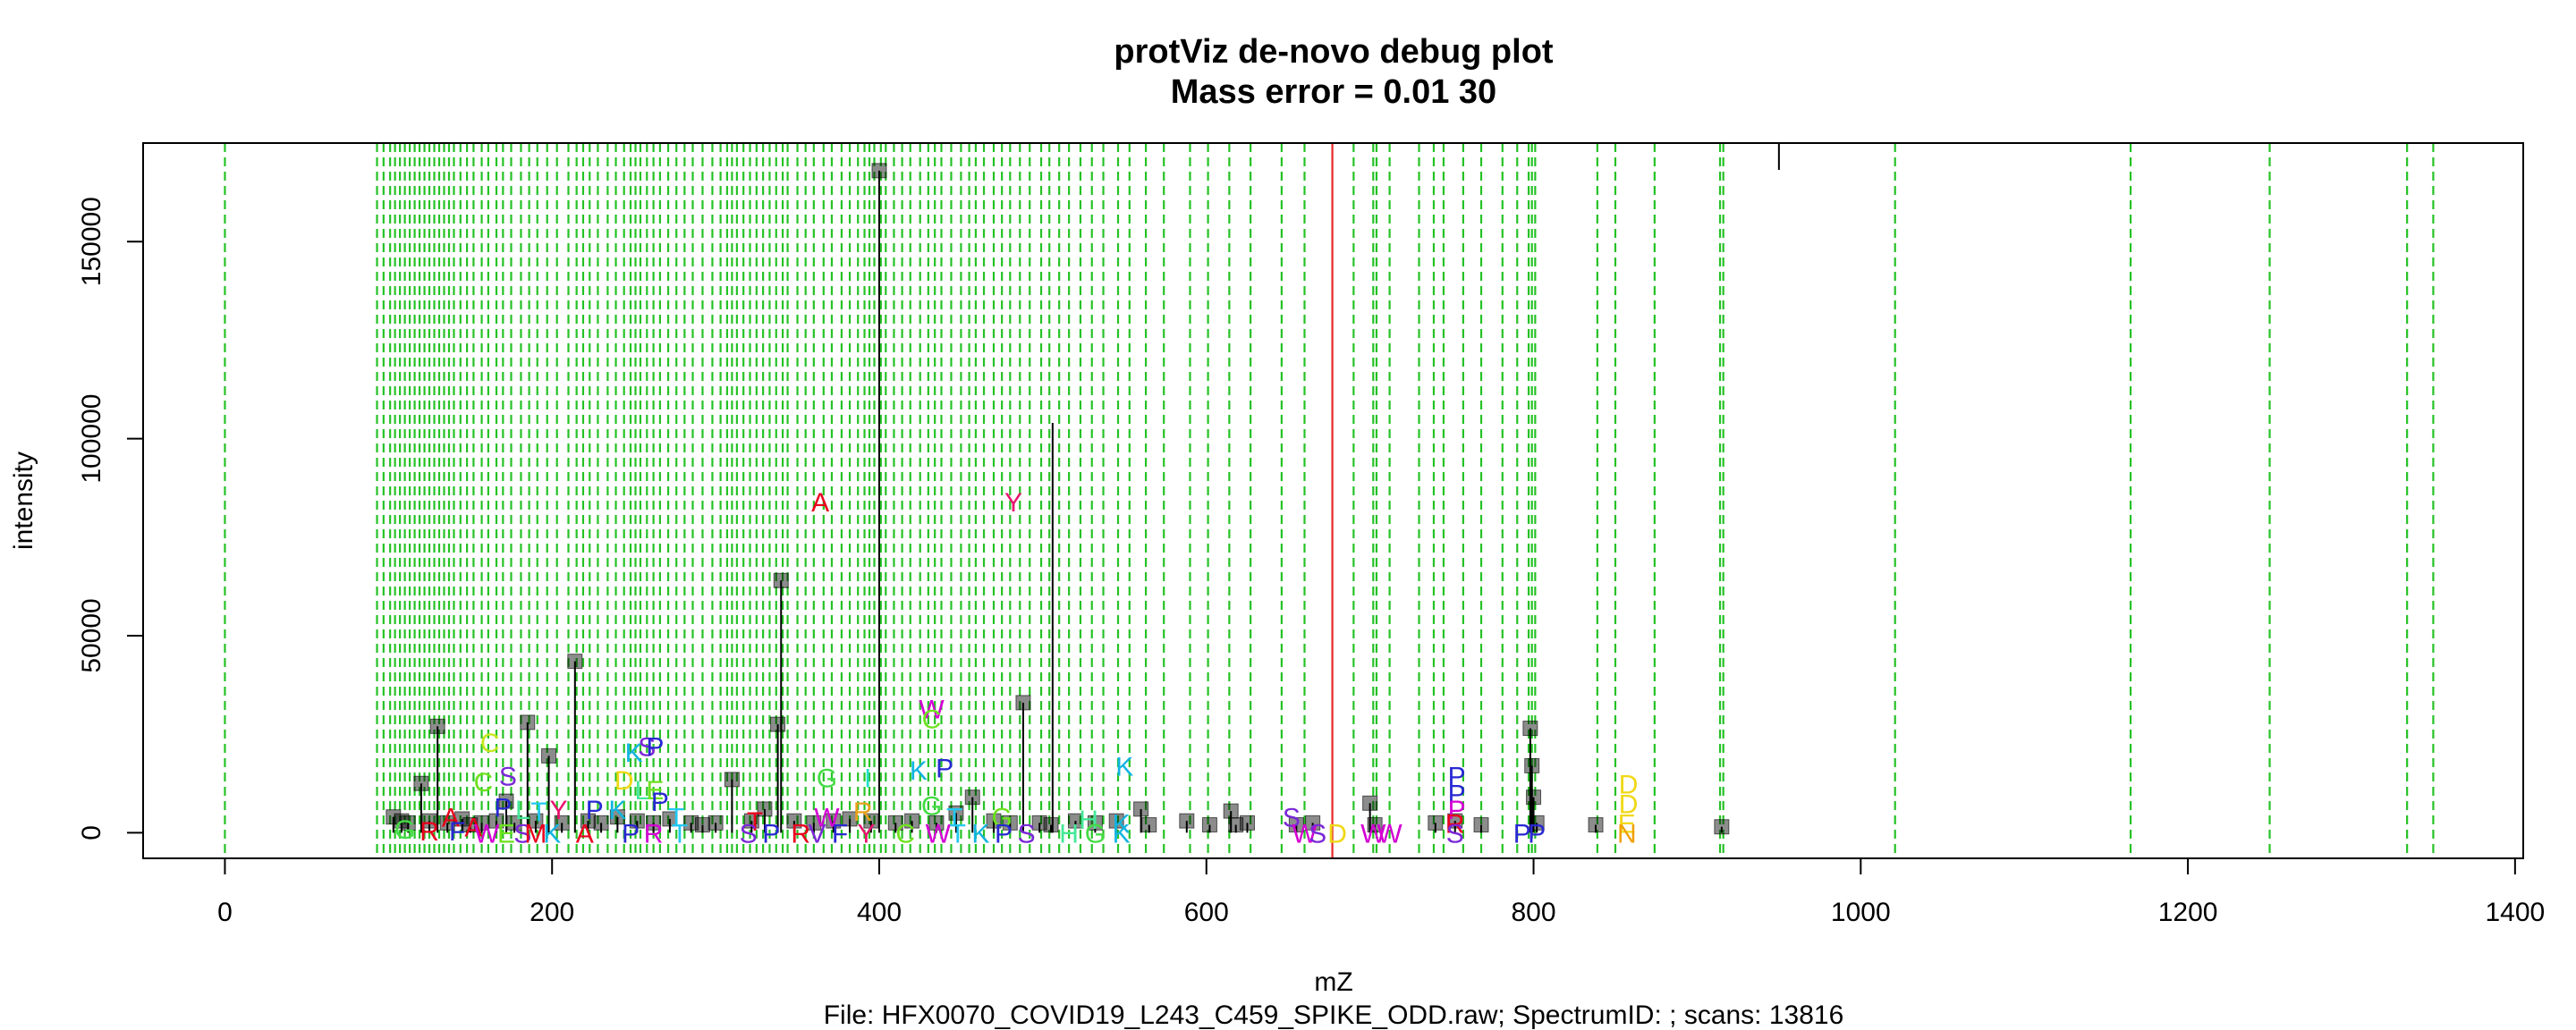 The width and height of the screenshot is (2576, 1030). I want to click on x-tick-label-0: 0, so click(225, 912).